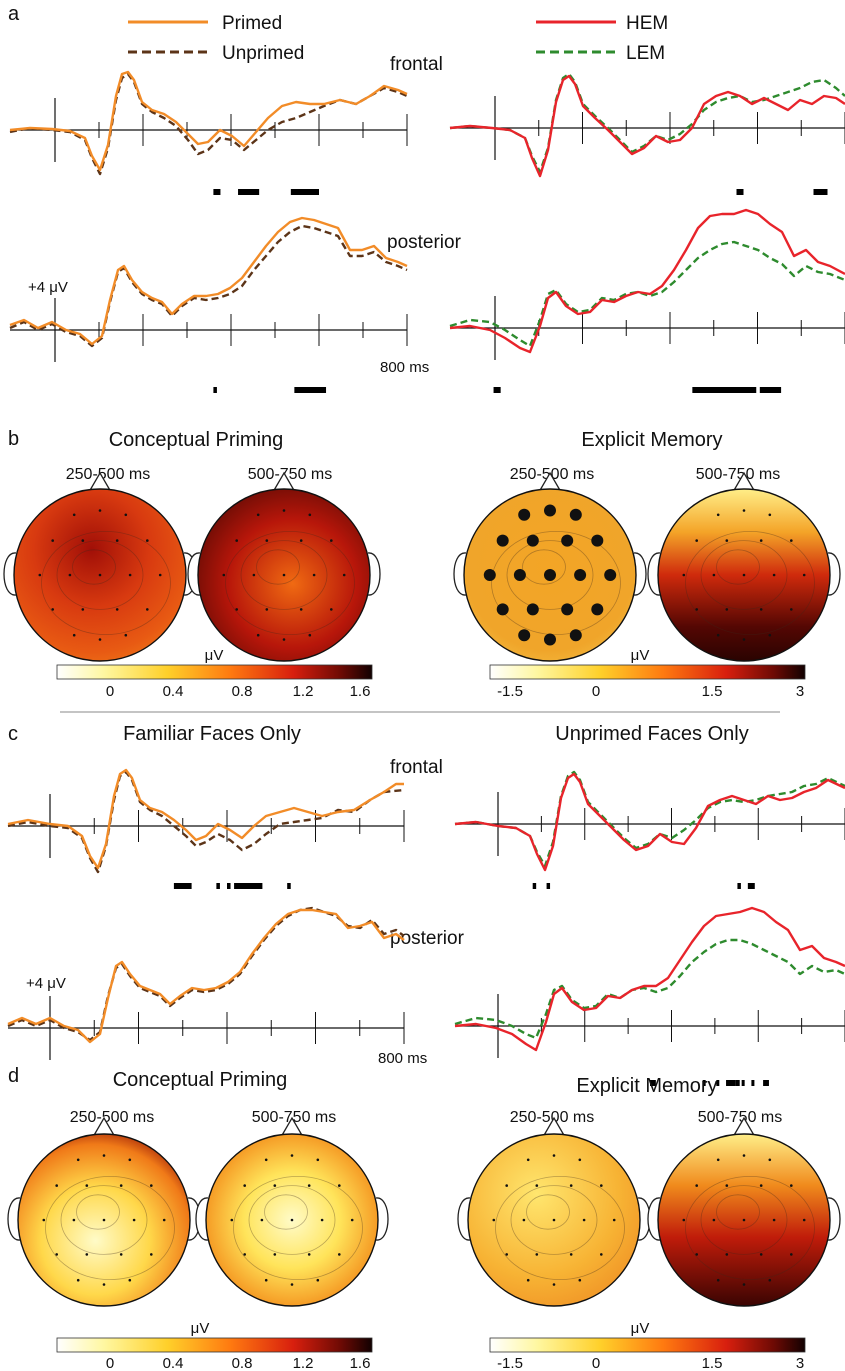 The height and width of the screenshot is (1371, 845). What do you see at coordinates (510, 691) in the screenshot?
I see `colorbar-tick-b-m15: -1.5` at bounding box center [510, 691].